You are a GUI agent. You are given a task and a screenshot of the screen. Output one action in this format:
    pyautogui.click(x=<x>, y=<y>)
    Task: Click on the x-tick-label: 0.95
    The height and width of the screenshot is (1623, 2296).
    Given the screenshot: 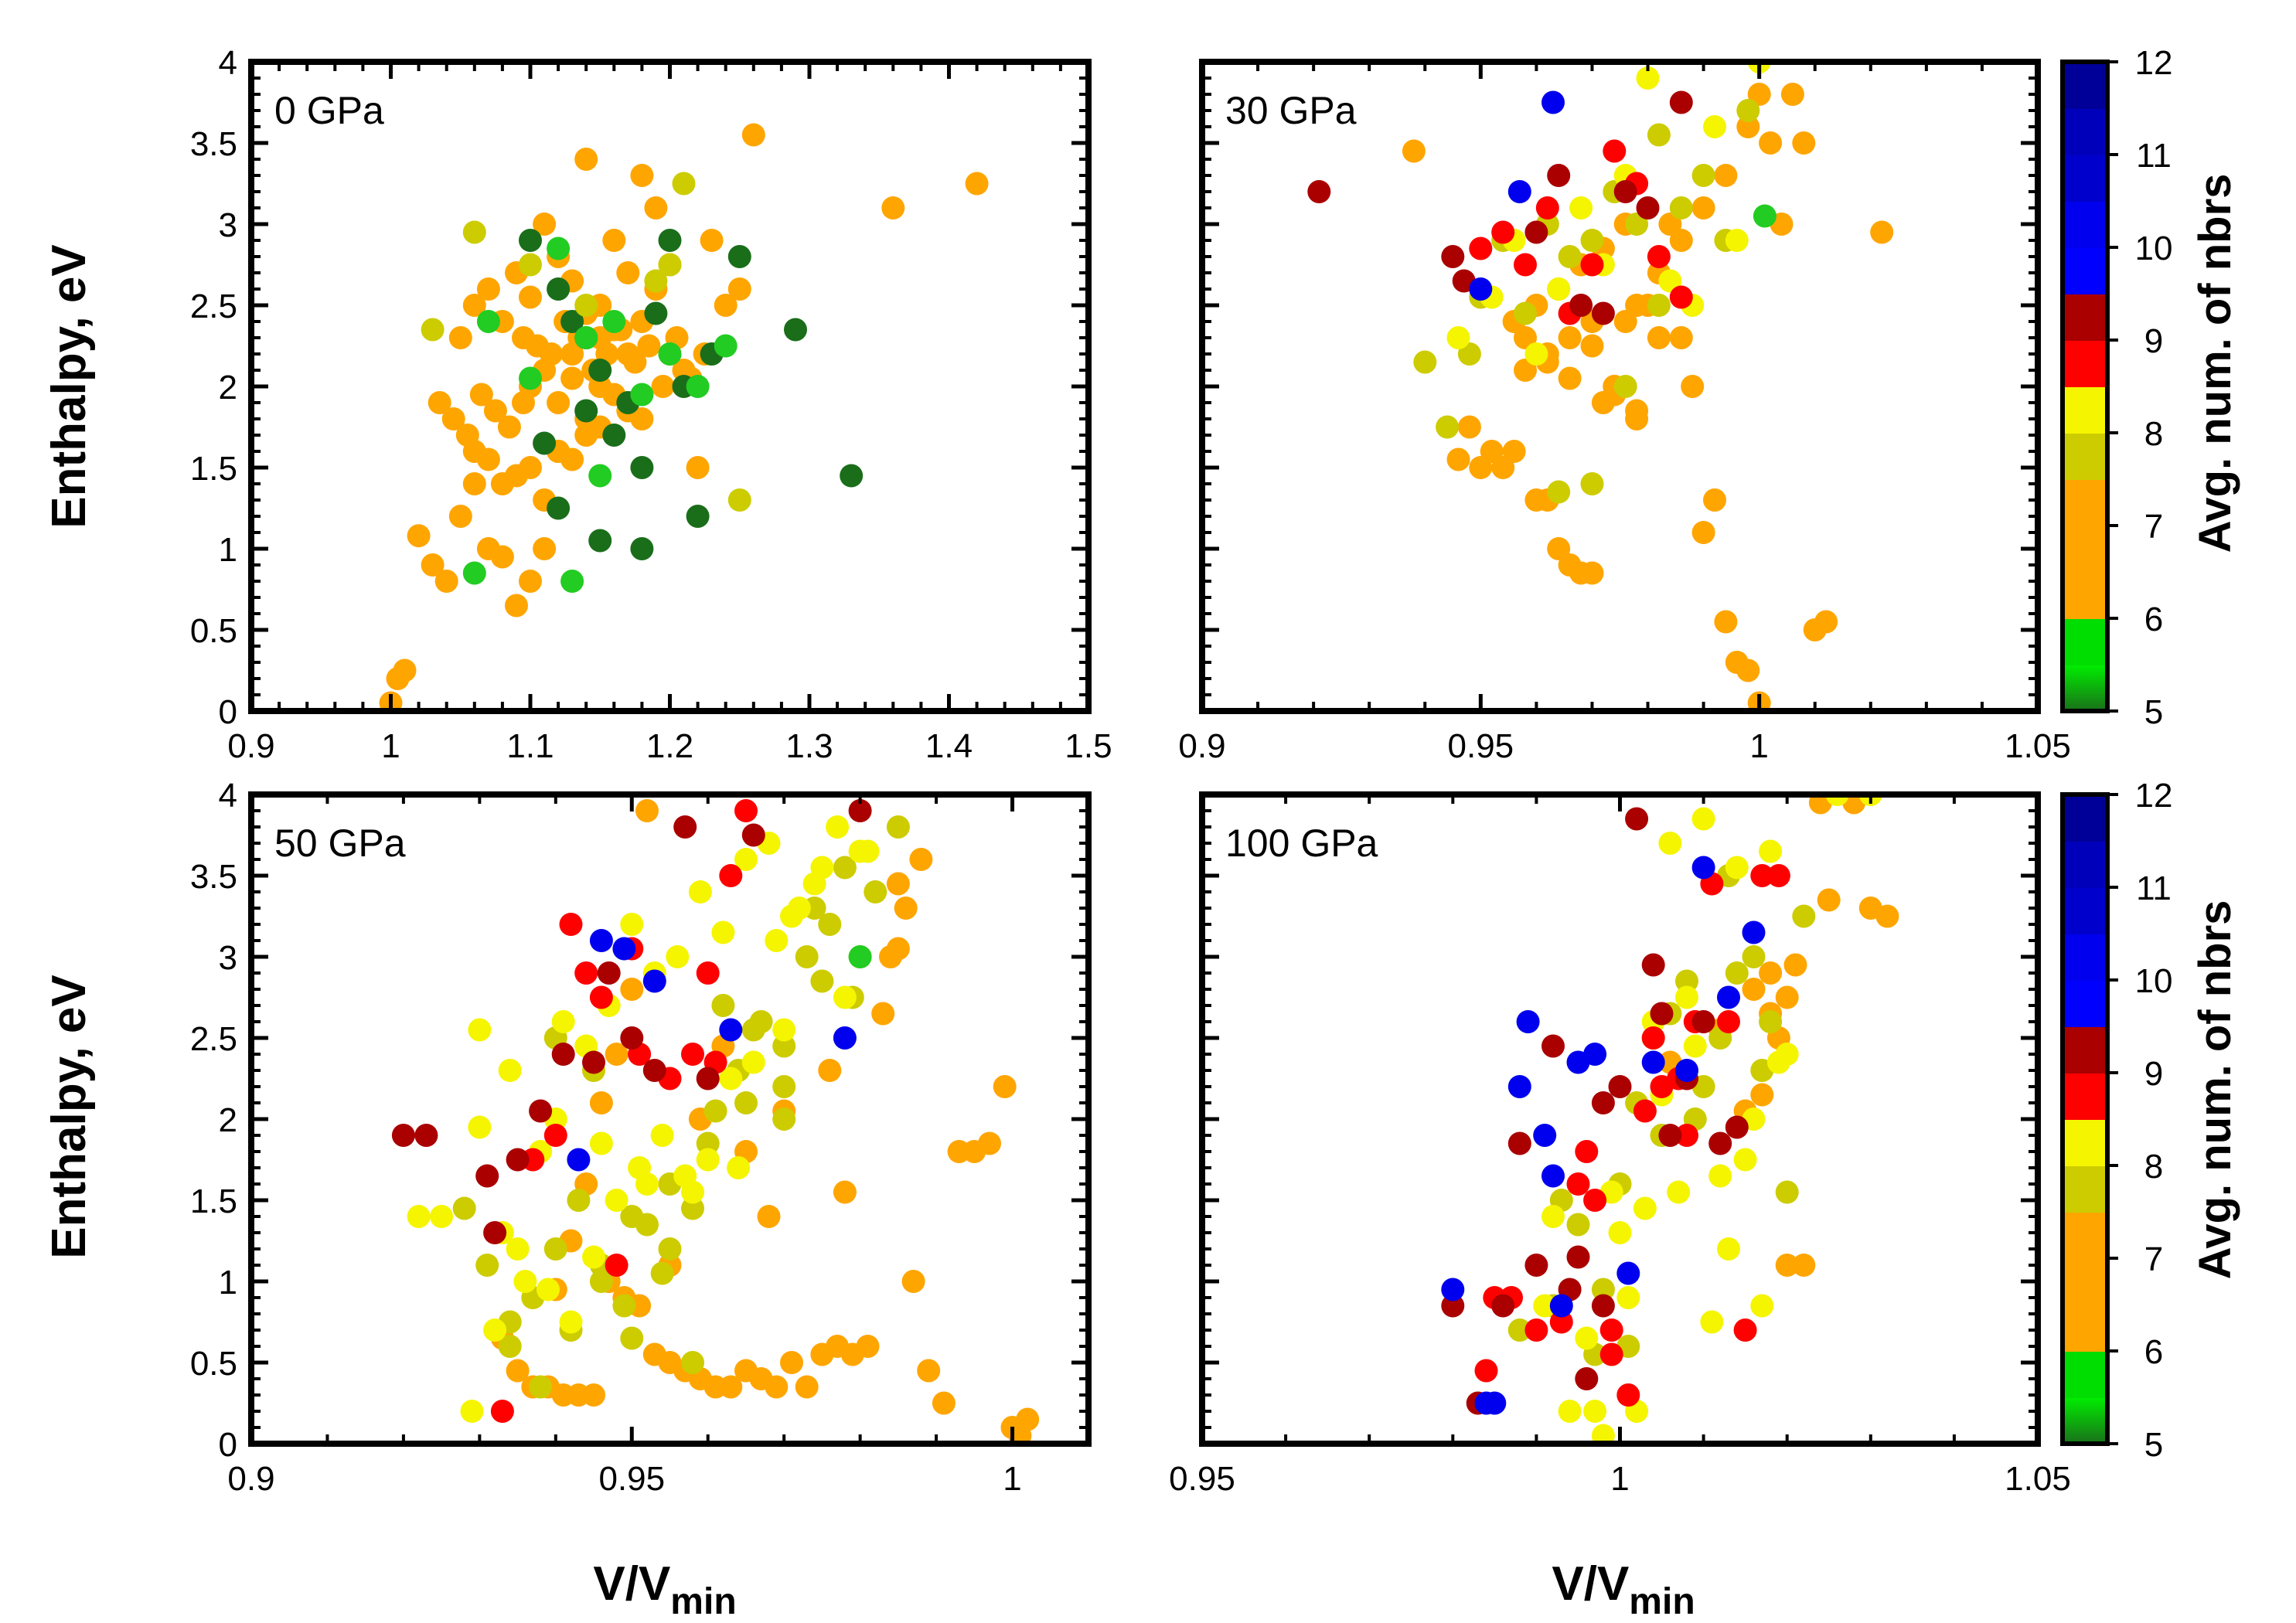 What is the action you would take?
    pyautogui.click(x=1481, y=746)
    